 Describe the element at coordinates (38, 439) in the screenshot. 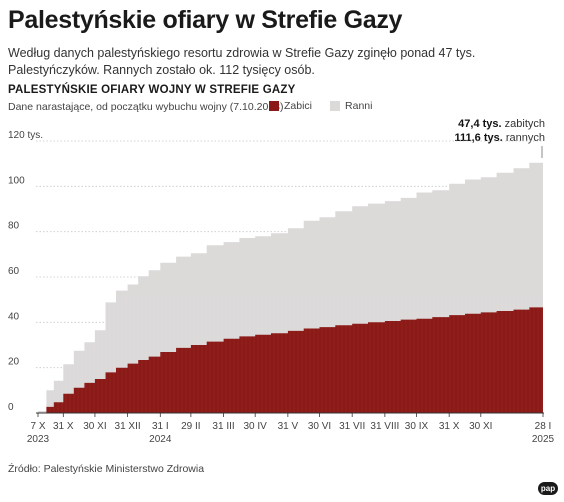

I see `x-tick-year-0: 2023` at that location.